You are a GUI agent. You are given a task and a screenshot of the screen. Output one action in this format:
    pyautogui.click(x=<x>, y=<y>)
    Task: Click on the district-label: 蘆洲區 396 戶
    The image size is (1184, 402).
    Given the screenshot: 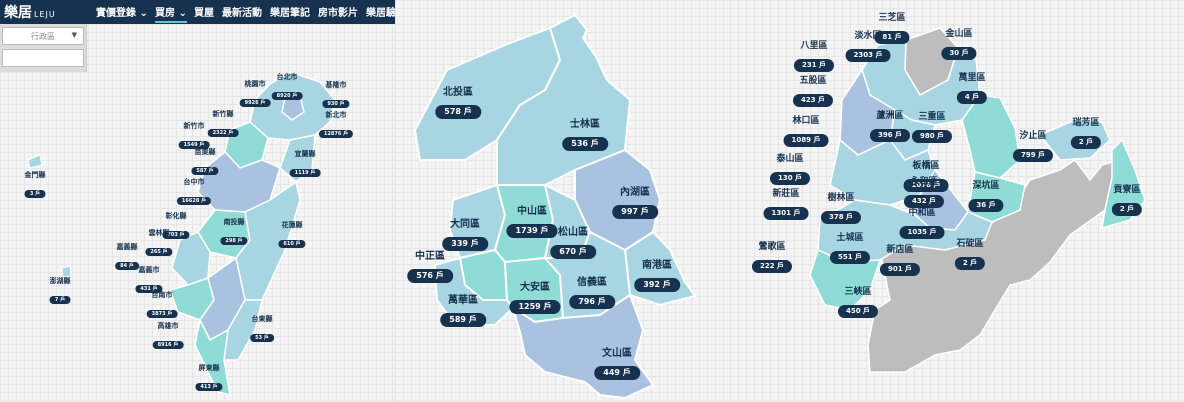 What is the action you would take?
    pyautogui.click(x=890, y=126)
    